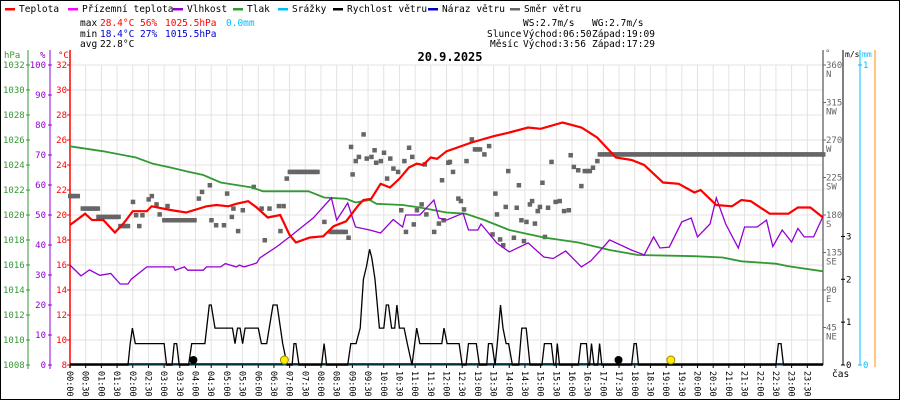 This screenshot has width=900, height=400. I want to click on legend-label: Vlhkost, so click(207, 9).